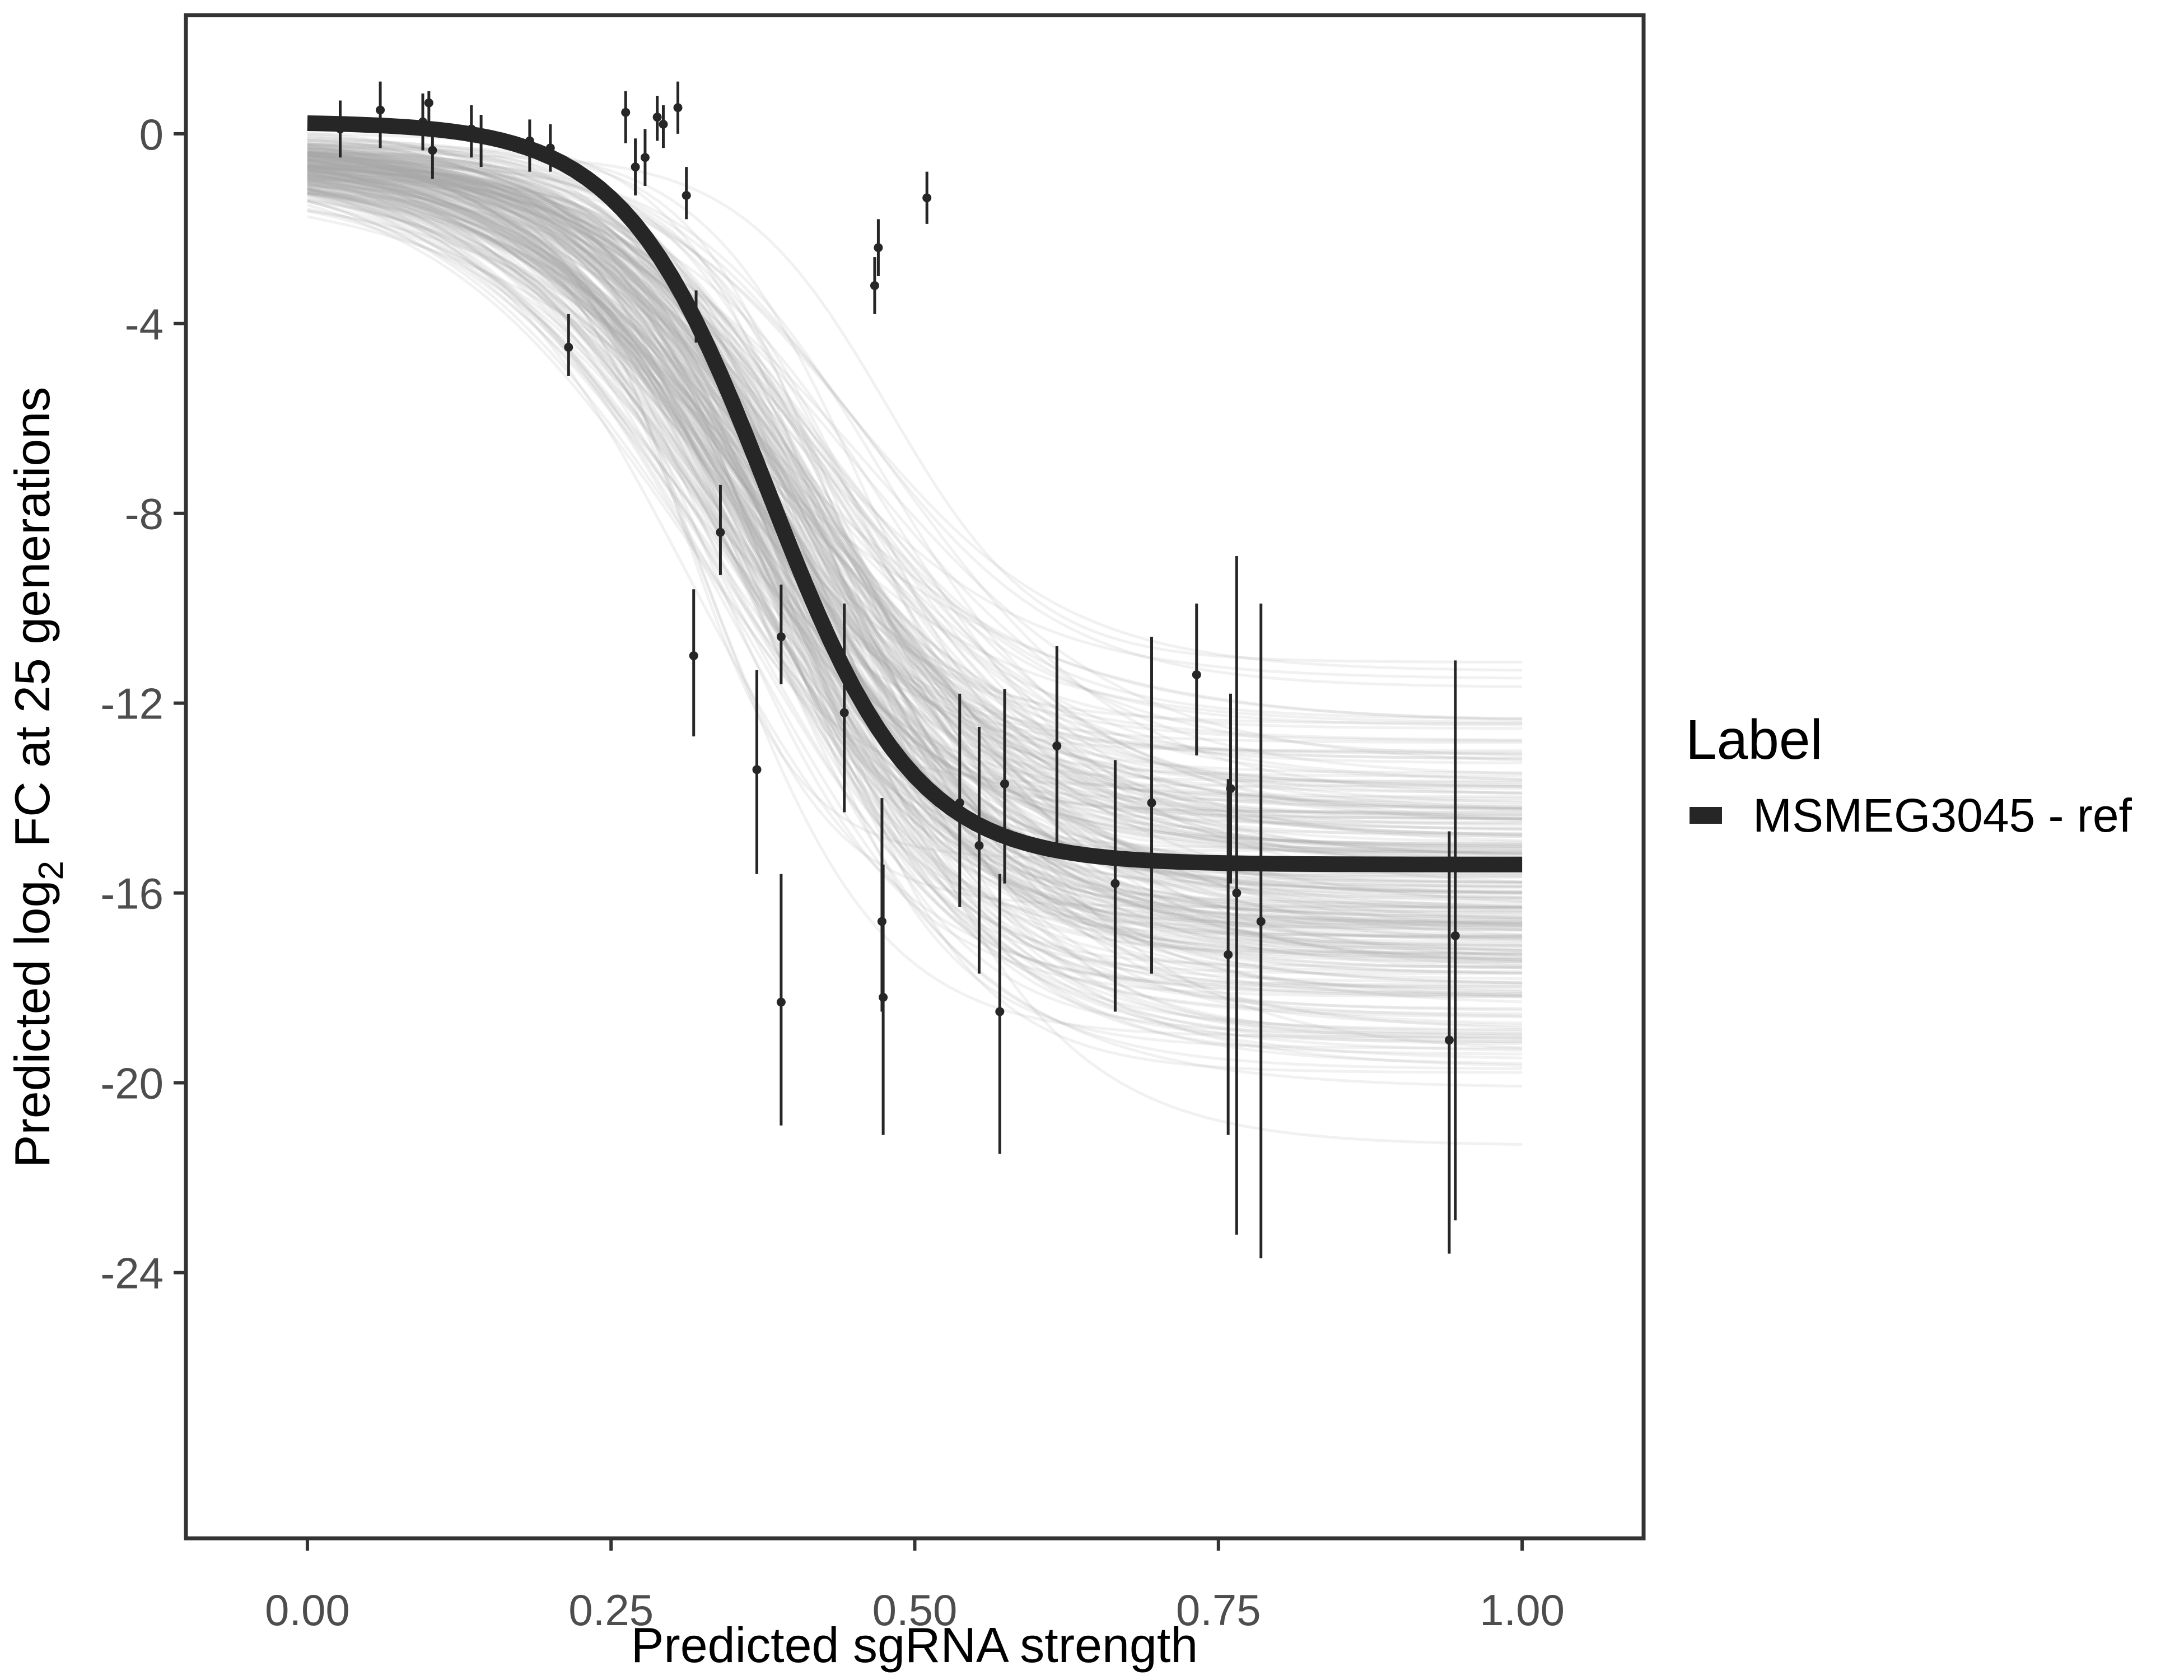 The height and width of the screenshot is (1680, 2184). Describe the element at coordinates (132, 704) in the screenshot. I see `y-tick-label: -12` at that location.